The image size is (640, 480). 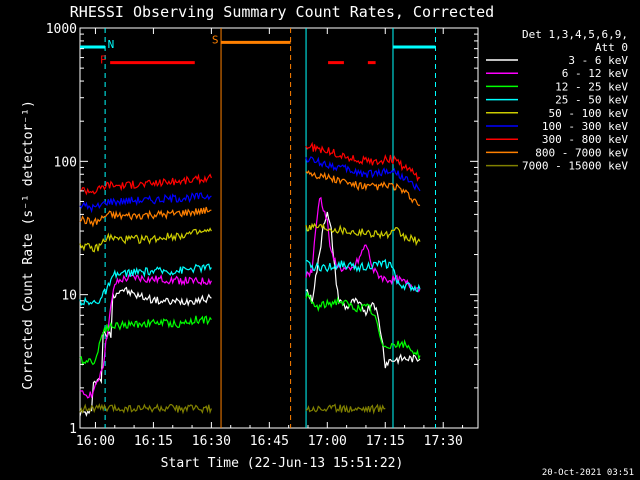 What do you see at coordinates (575, 34) in the screenshot?
I see `legend-header-line-1: Det 1,3,4,5,6,9,` at bounding box center [575, 34].